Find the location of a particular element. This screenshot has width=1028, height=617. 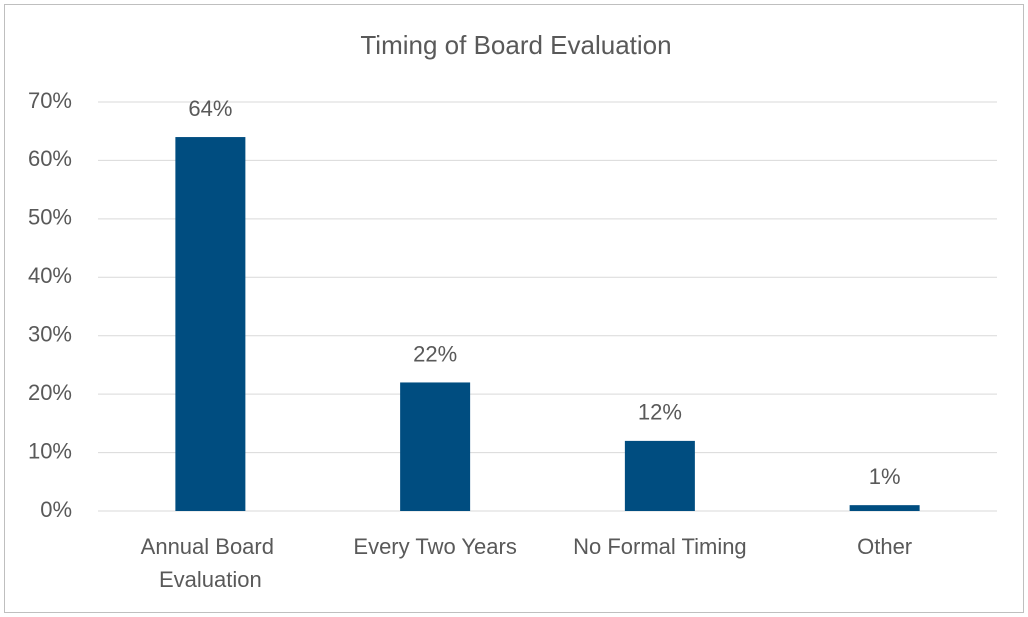

y-tick-label: 40% is located at coordinates (50, 275).